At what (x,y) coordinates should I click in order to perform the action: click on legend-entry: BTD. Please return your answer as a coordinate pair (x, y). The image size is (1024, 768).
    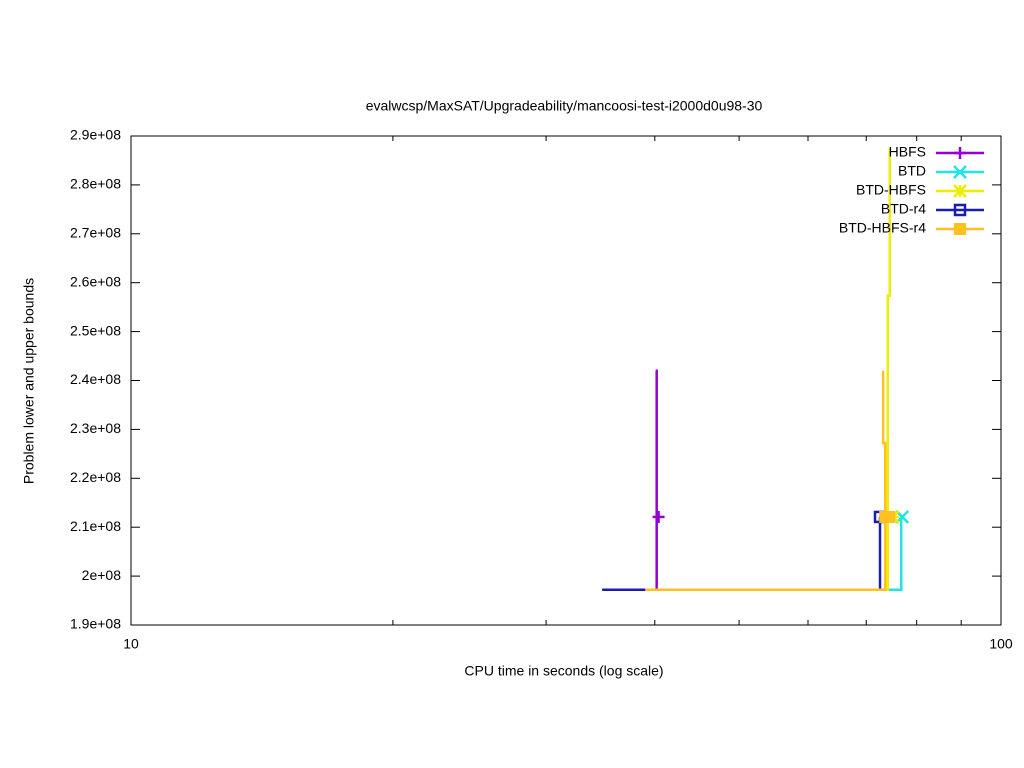
    Looking at the image, I should click on (941, 171).